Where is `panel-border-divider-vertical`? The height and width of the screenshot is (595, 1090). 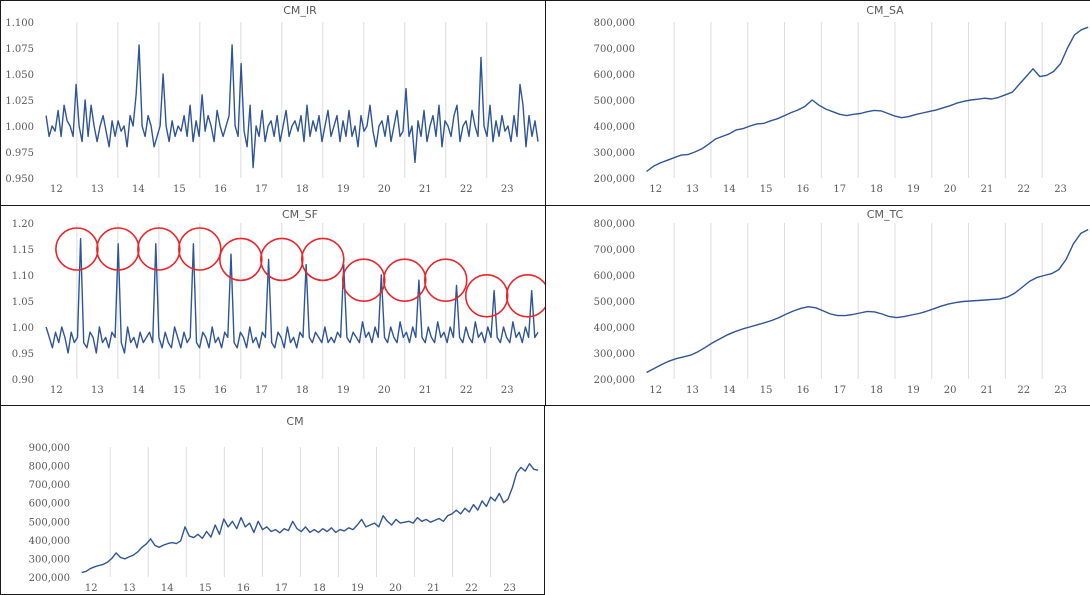
panel-border-divider-vertical is located at coordinates (545, 202).